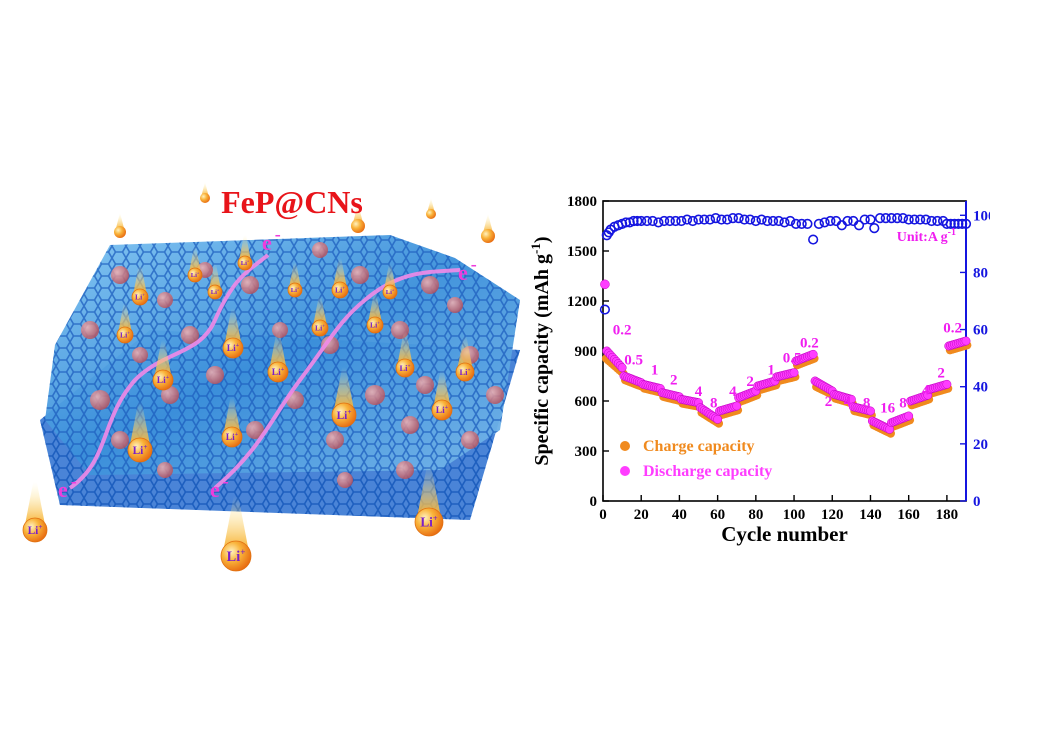  Describe the element at coordinates (980, 388) in the screenshot. I see `y2-tick-label: 40` at that location.